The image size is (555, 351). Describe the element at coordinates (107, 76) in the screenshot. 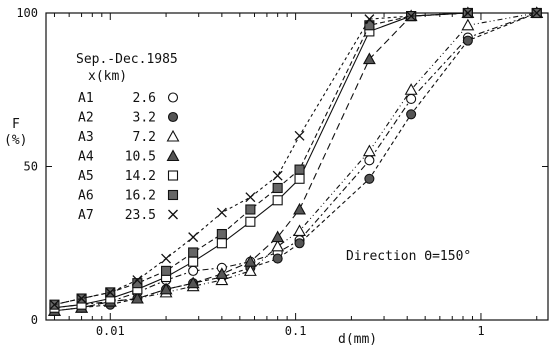

I see `legend-header: x(km)` at that location.